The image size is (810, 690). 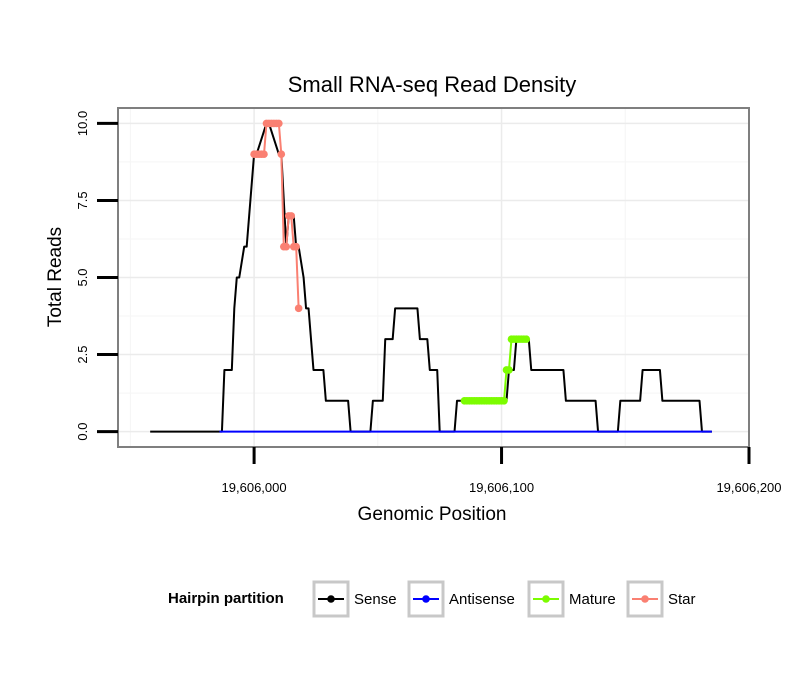 I want to click on y-tick-label: 7.5, so click(x=82, y=200).